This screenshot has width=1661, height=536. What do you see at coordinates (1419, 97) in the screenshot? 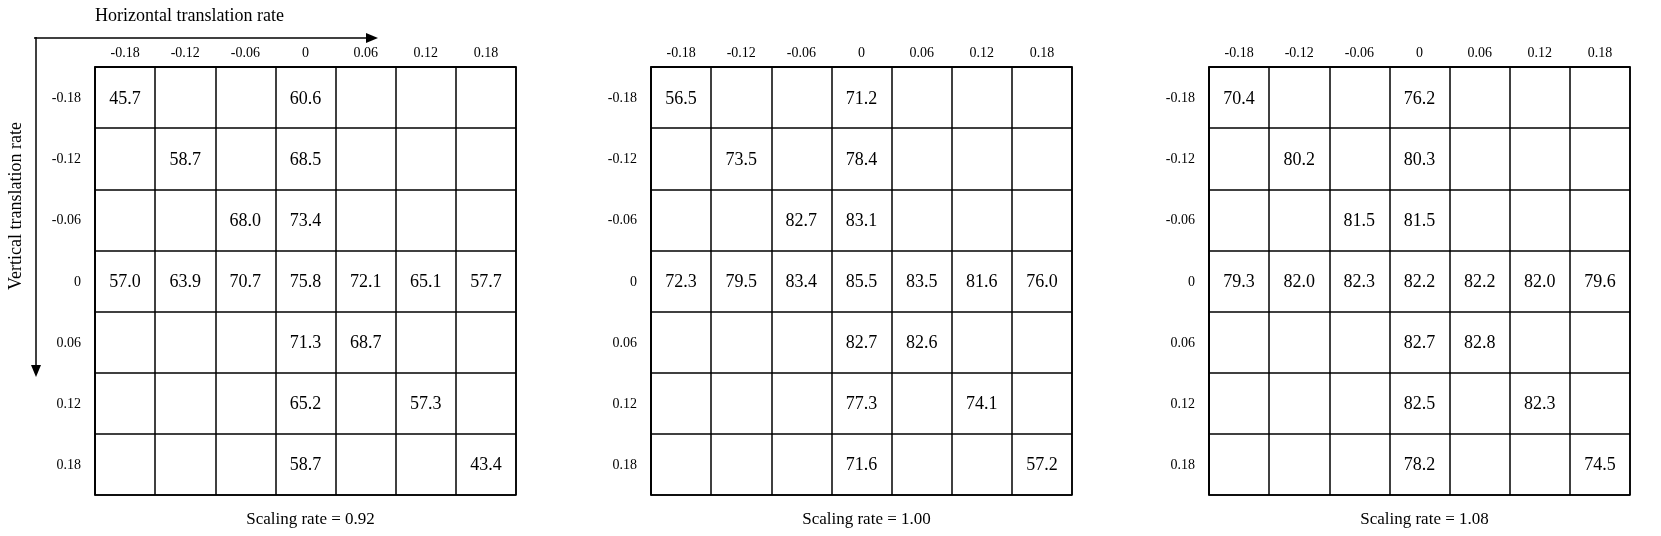
I see `data-label: 76.2` at bounding box center [1419, 97].